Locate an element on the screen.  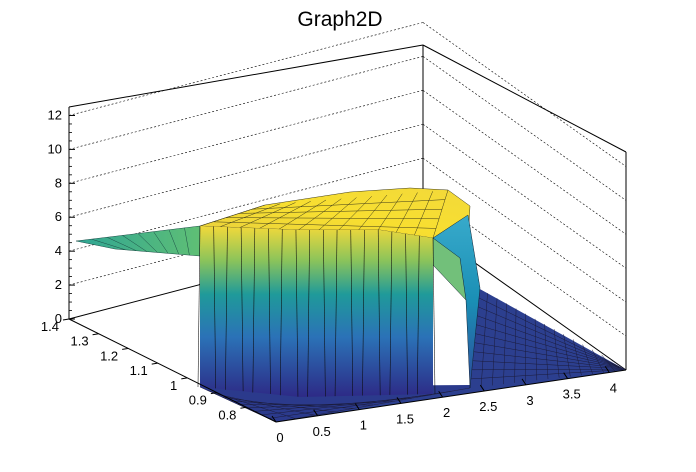
x-axis-ticks: 0 0.5 1 1.5 2 2.5 3 3.5 4 is located at coordinates (444, 405).